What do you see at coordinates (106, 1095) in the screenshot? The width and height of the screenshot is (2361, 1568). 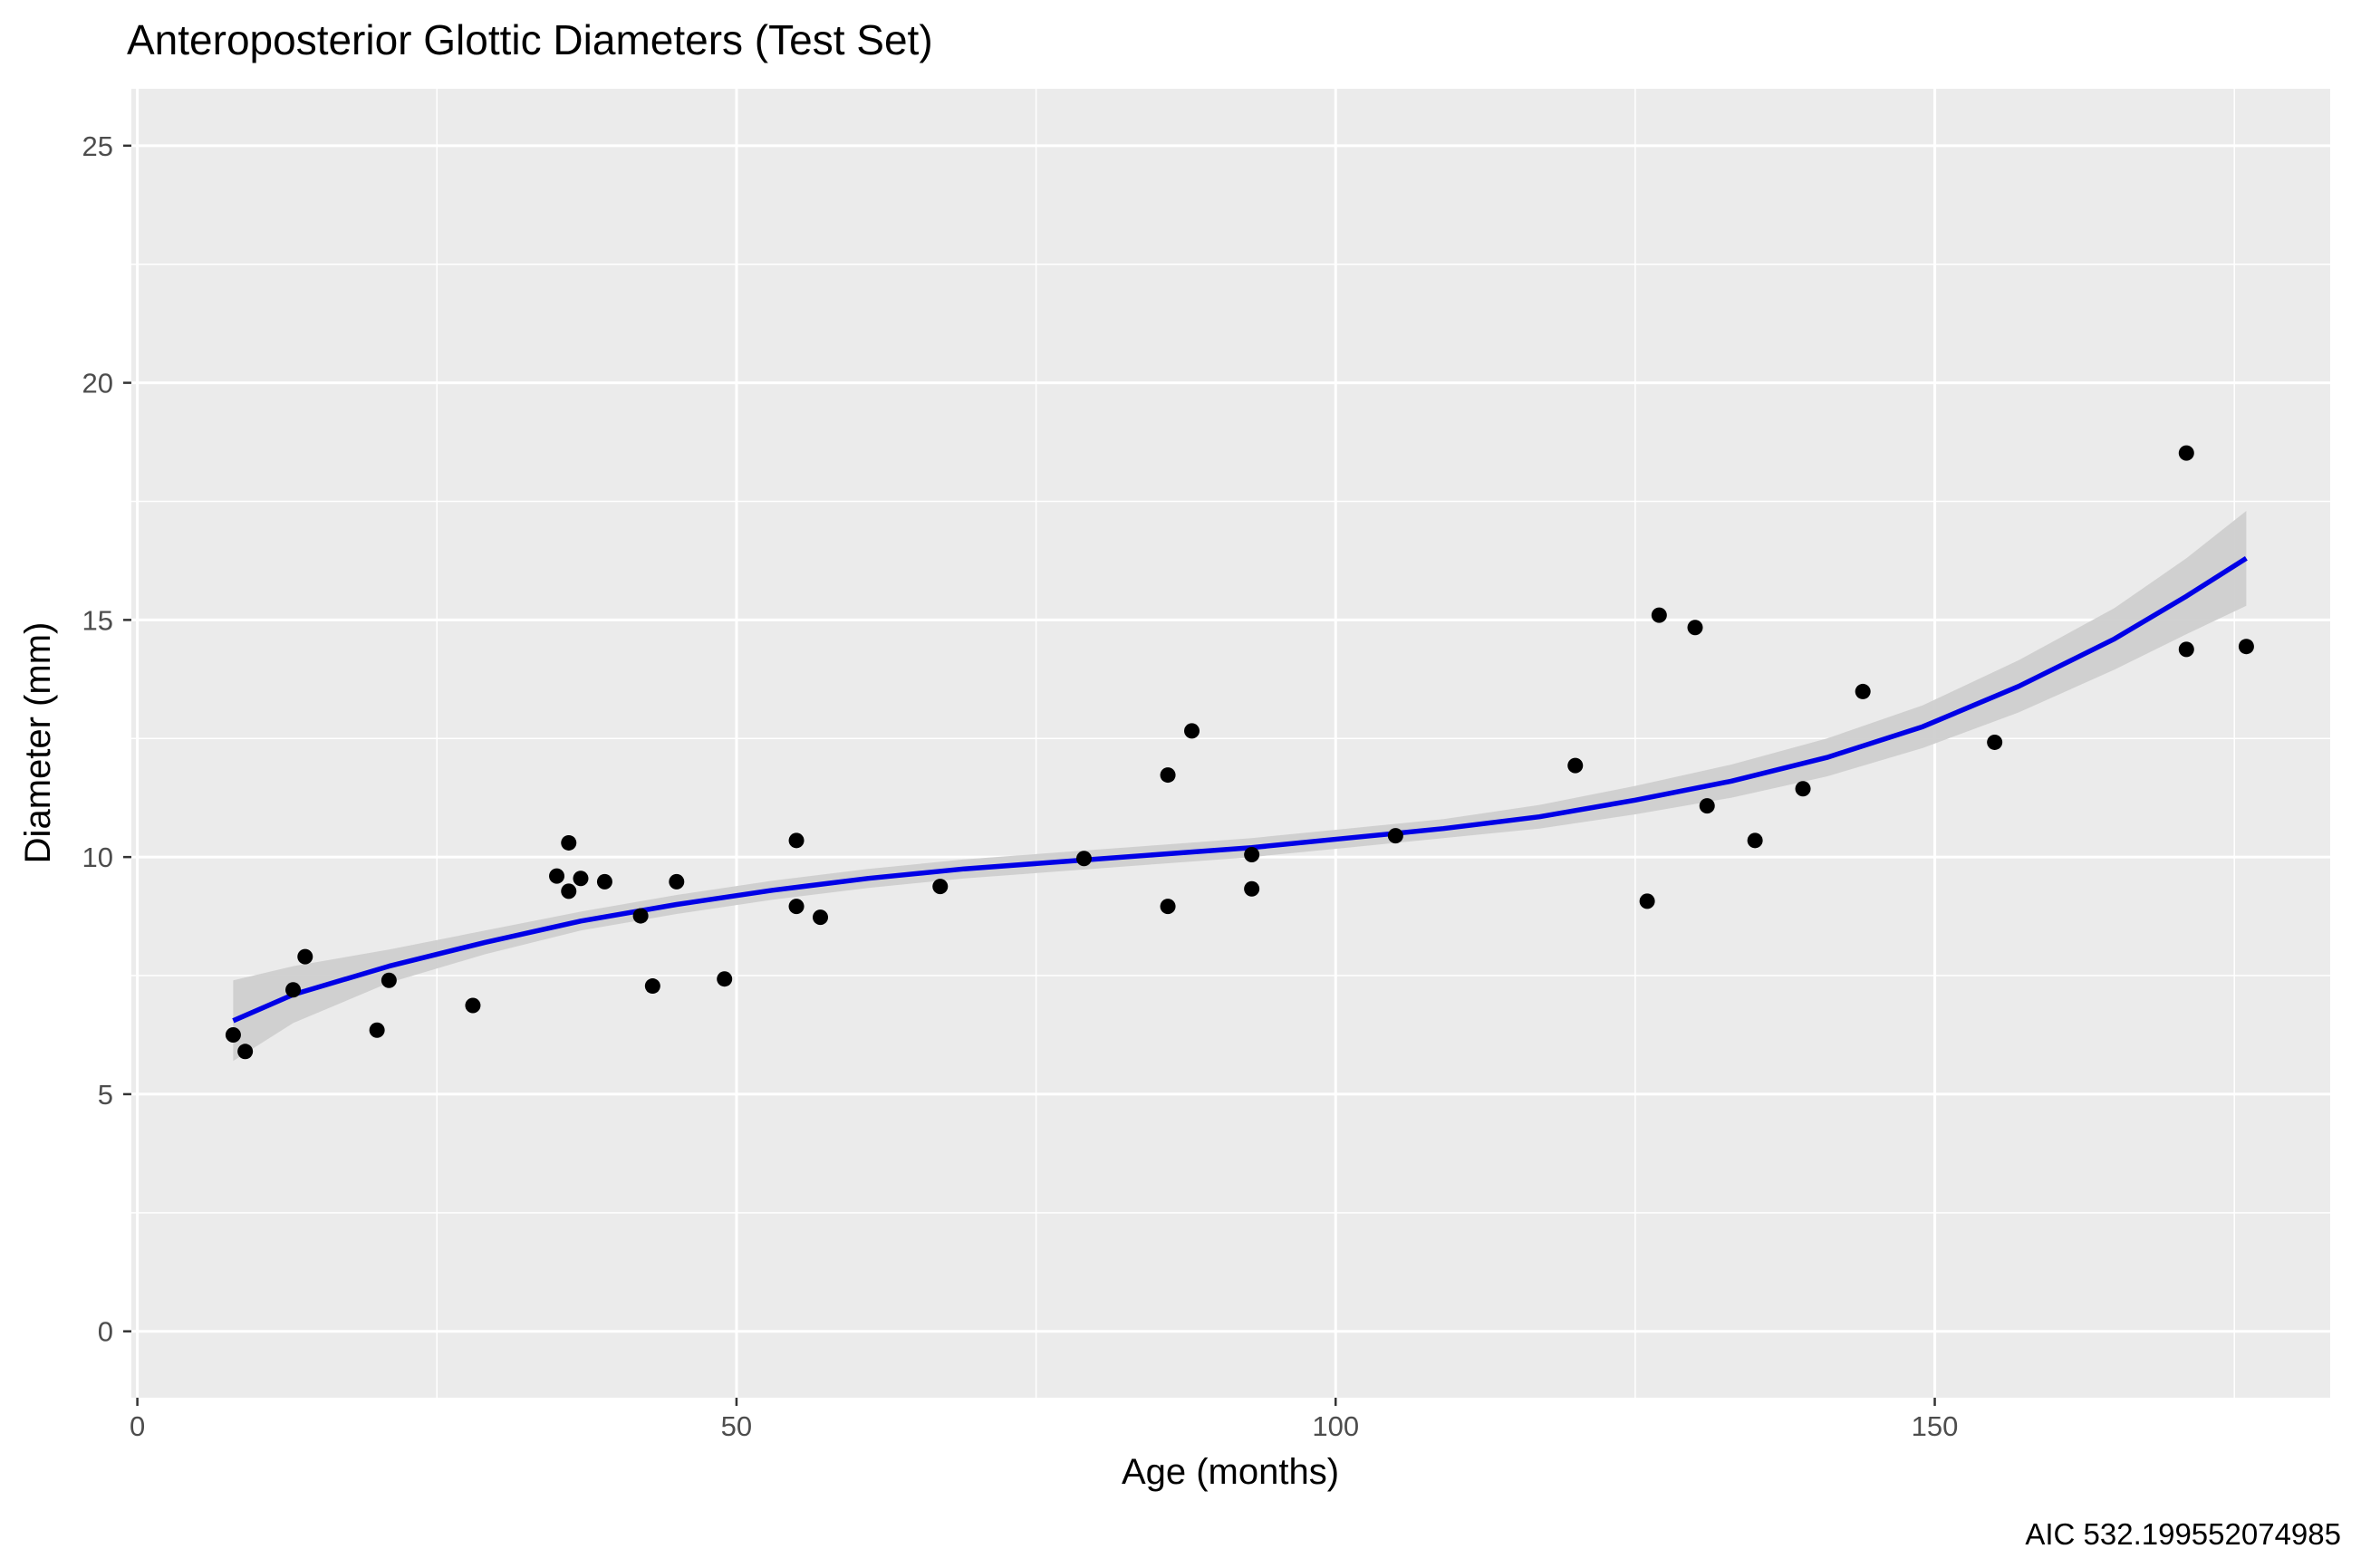 I see `y-tick-label: 5` at bounding box center [106, 1095].